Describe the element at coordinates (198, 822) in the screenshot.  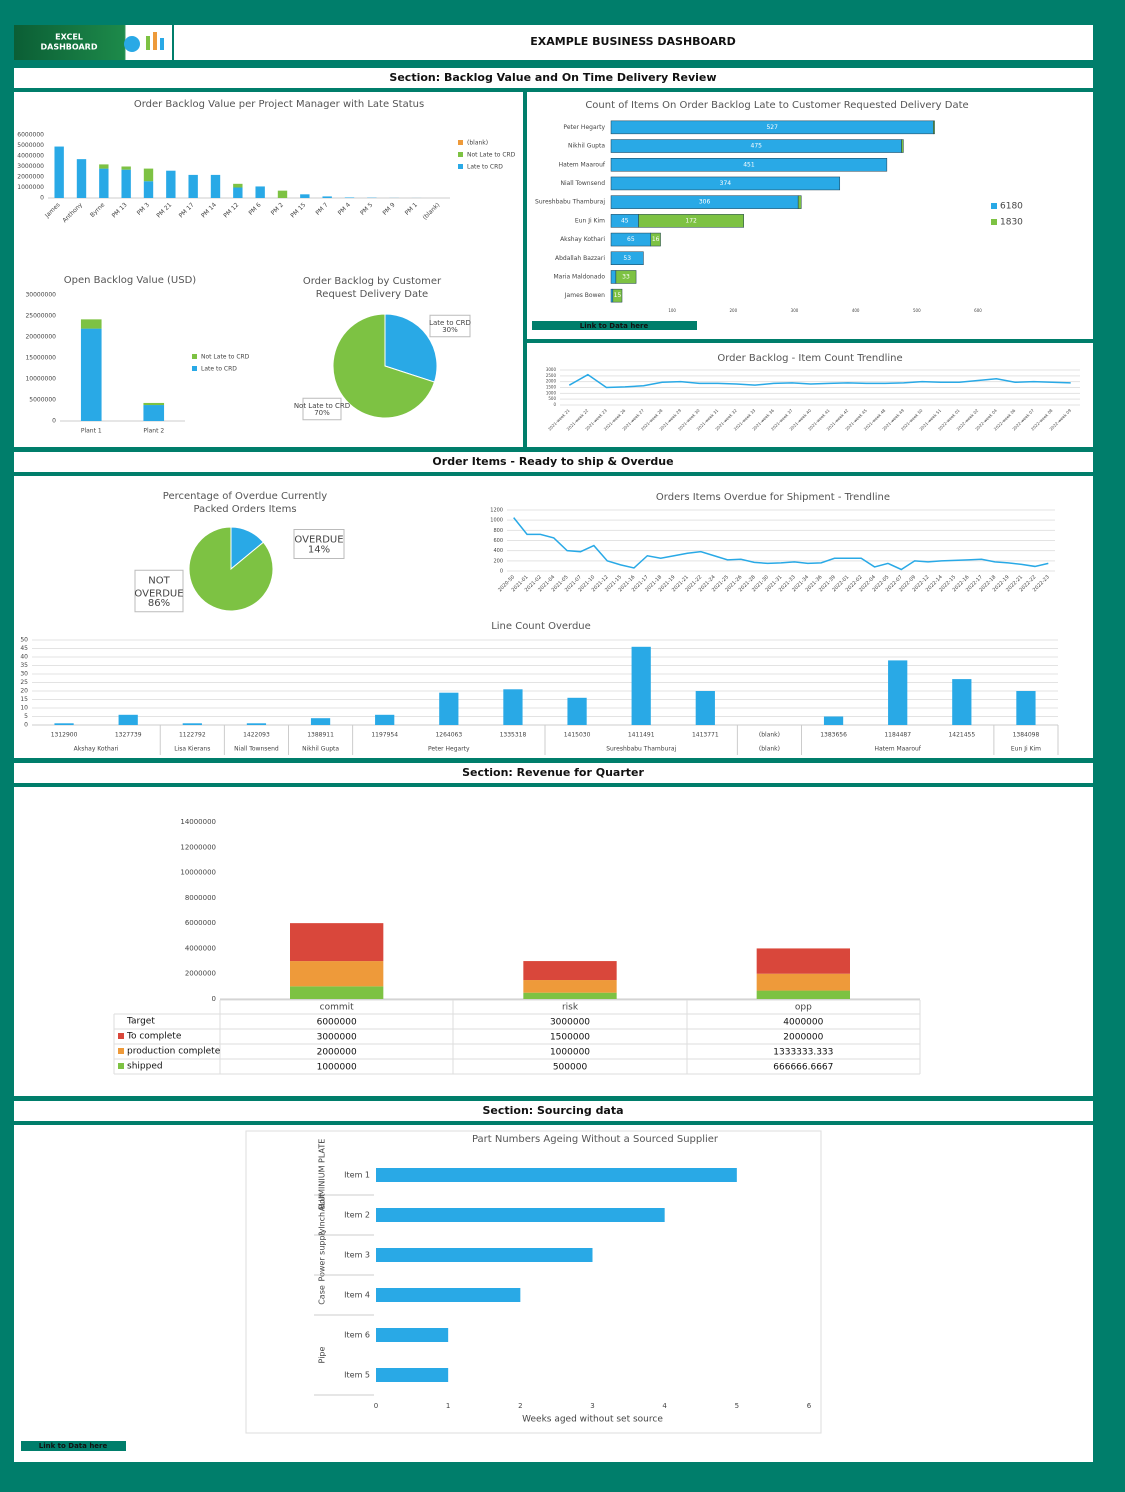
I see `y-tick-label: 14000000` at that location.